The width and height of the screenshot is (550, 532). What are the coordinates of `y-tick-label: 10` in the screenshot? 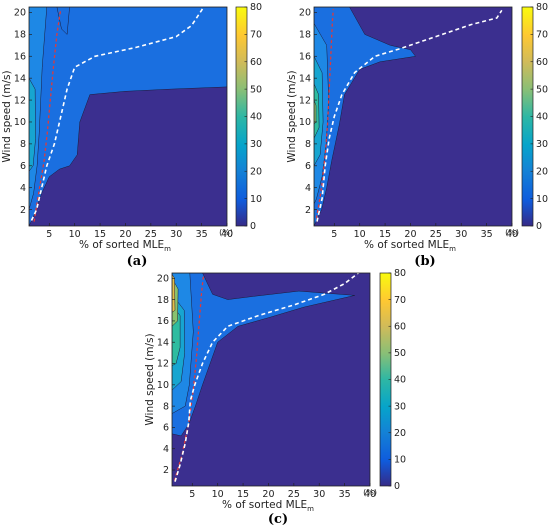 It's located at (305, 122).